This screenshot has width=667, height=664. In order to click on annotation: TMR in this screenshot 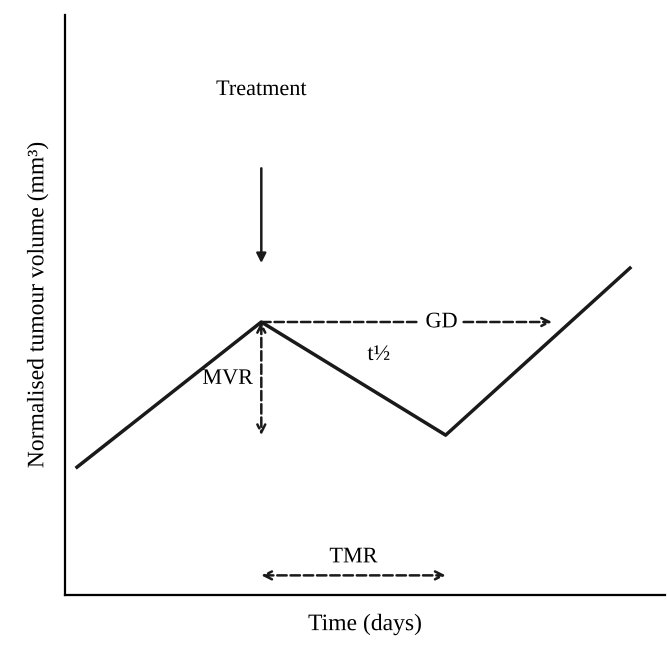, I will do `click(354, 555)`.